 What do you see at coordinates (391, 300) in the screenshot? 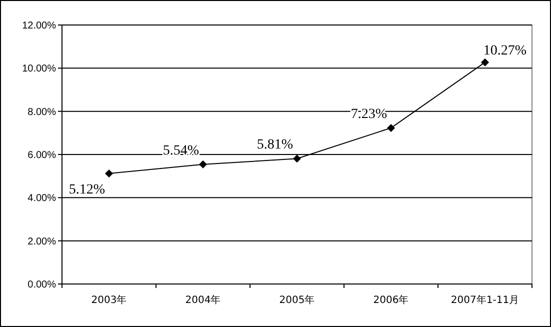
I see `x-tick-label: 2006年` at bounding box center [391, 300].